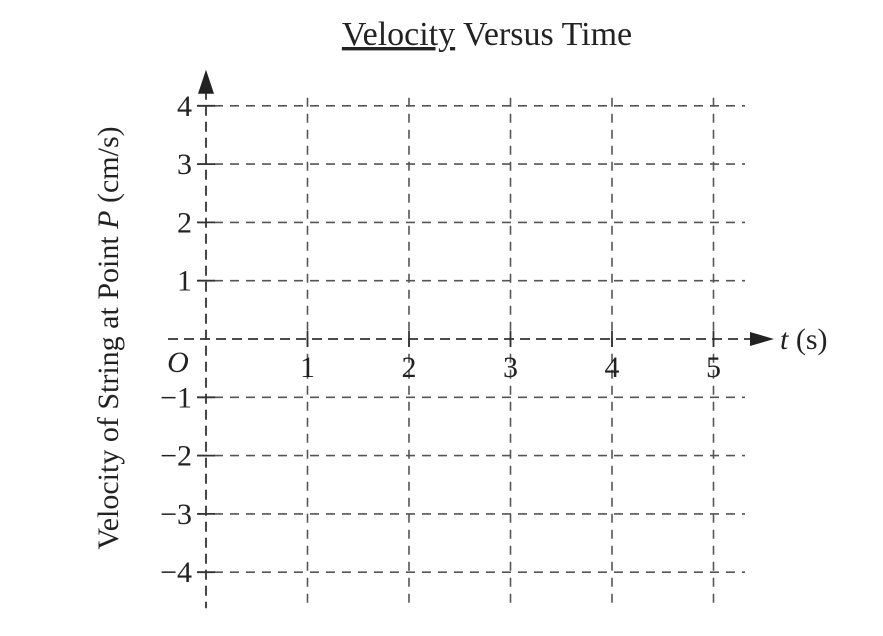 The width and height of the screenshot is (883, 636). Describe the element at coordinates (307, 367) in the screenshot. I see `x-tick-label: 1` at that location.